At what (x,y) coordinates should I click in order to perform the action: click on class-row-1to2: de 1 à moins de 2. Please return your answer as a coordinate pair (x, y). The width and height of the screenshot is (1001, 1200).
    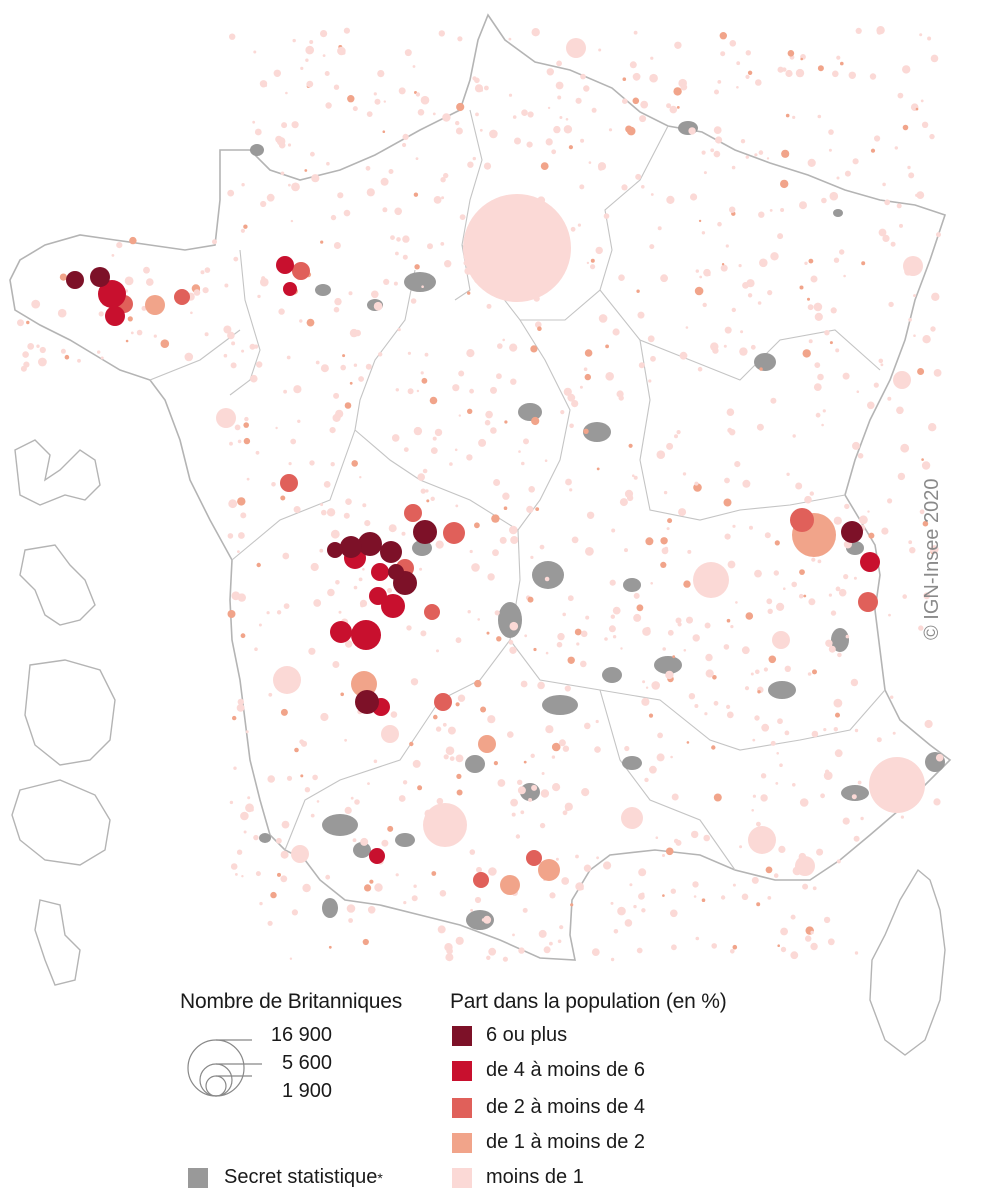
    Looking at the image, I should click on (548, 1142).